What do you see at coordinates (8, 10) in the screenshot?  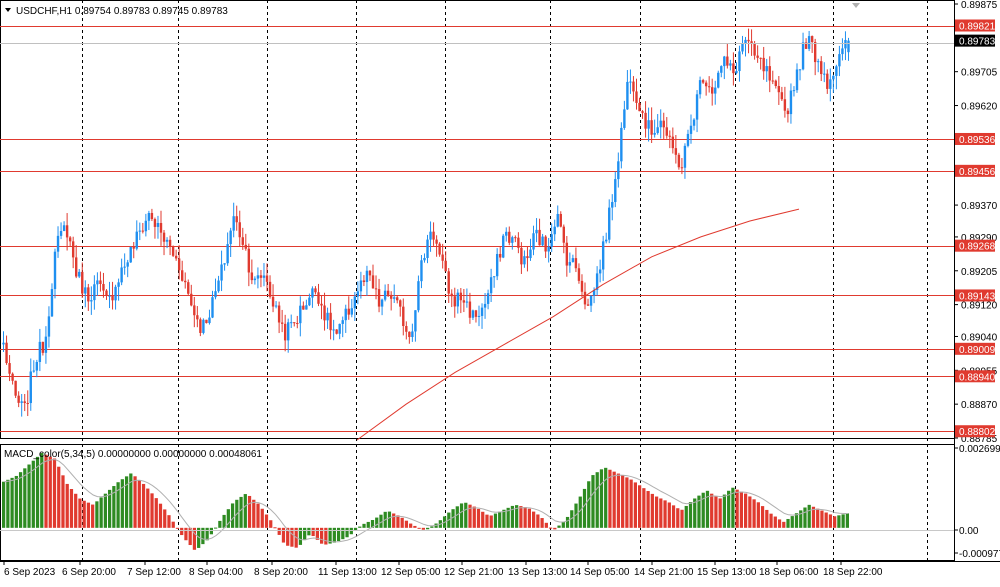 I see `symbol-menu-icon` at bounding box center [8, 10].